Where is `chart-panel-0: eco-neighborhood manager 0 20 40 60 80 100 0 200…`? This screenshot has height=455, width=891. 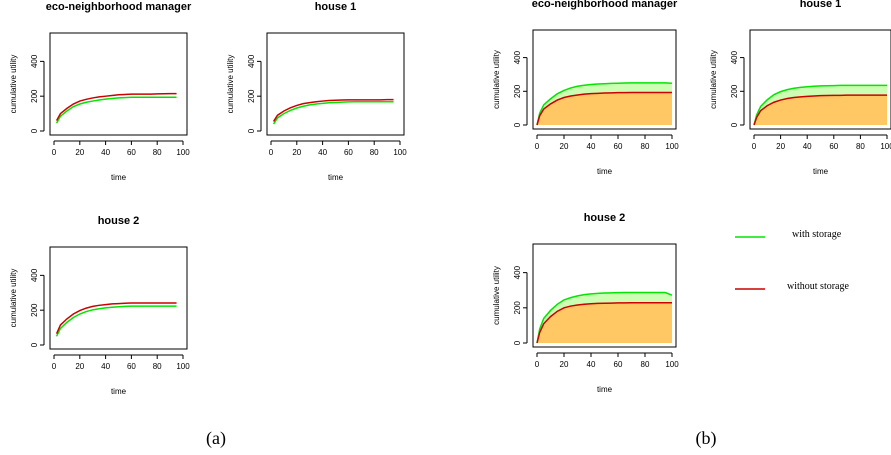
chart-panel-0: eco-neighborhood manager 0 20 40 60 80 100 0 200… is located at coordinates (100, 91).